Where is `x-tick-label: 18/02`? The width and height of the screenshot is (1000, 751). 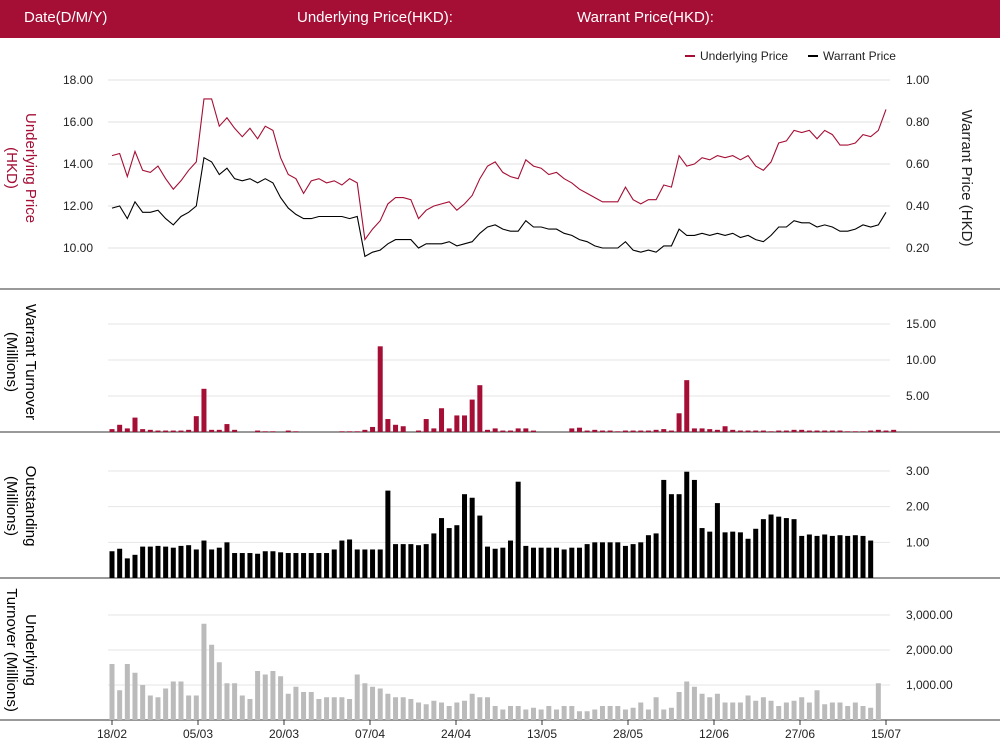
x-tick-label: 18/02 is located at coordinates (112, 734).